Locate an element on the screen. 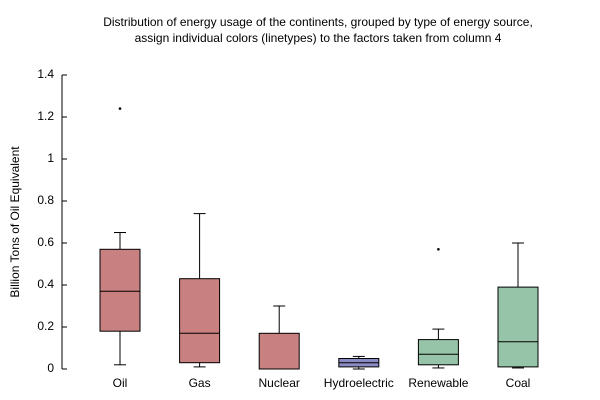 The image size is (600, 400). x-tick-label: Gas is located at coordinates (200, 383).